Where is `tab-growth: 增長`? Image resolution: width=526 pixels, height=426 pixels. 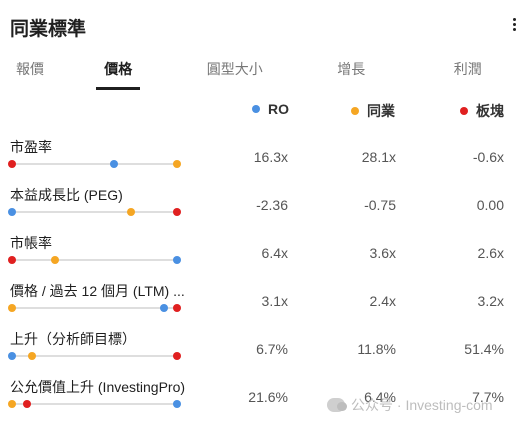
tab-growth: 增長 is located at coordinates (351, 69).